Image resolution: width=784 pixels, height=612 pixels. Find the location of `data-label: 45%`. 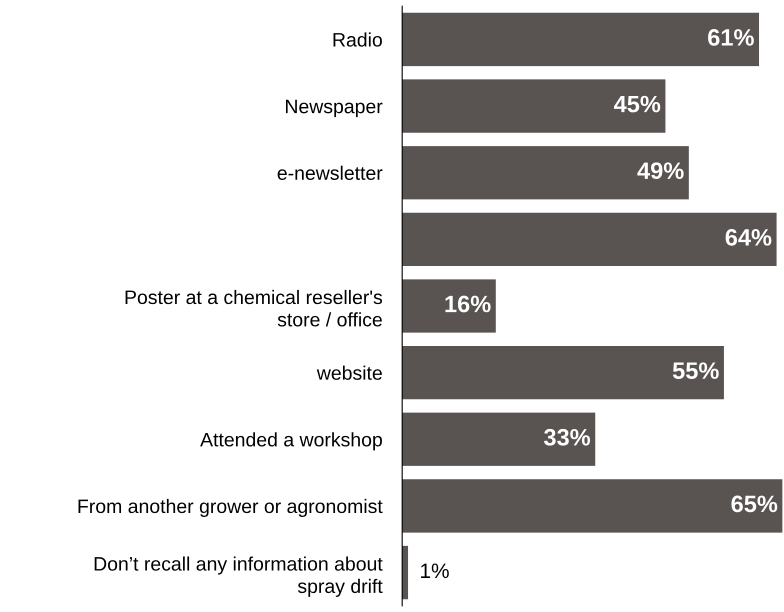

data-label: 45% is located at coordinates (637, 104).